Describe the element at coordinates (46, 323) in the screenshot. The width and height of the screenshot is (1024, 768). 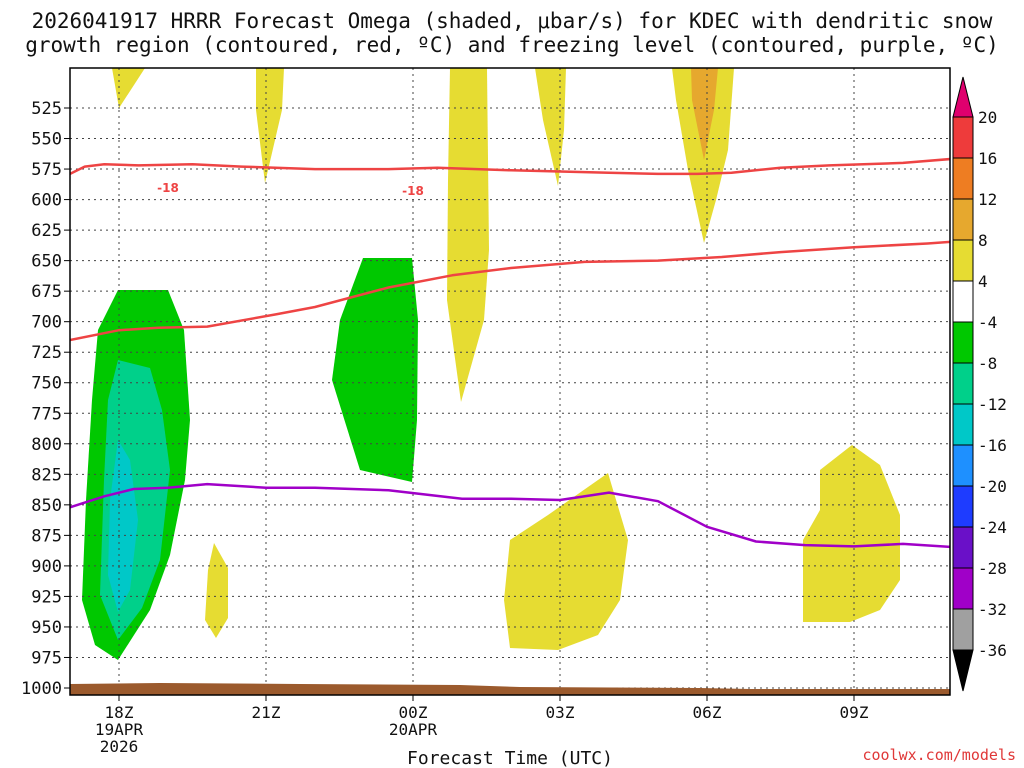
I see `y-tick-label: 700` at that location.